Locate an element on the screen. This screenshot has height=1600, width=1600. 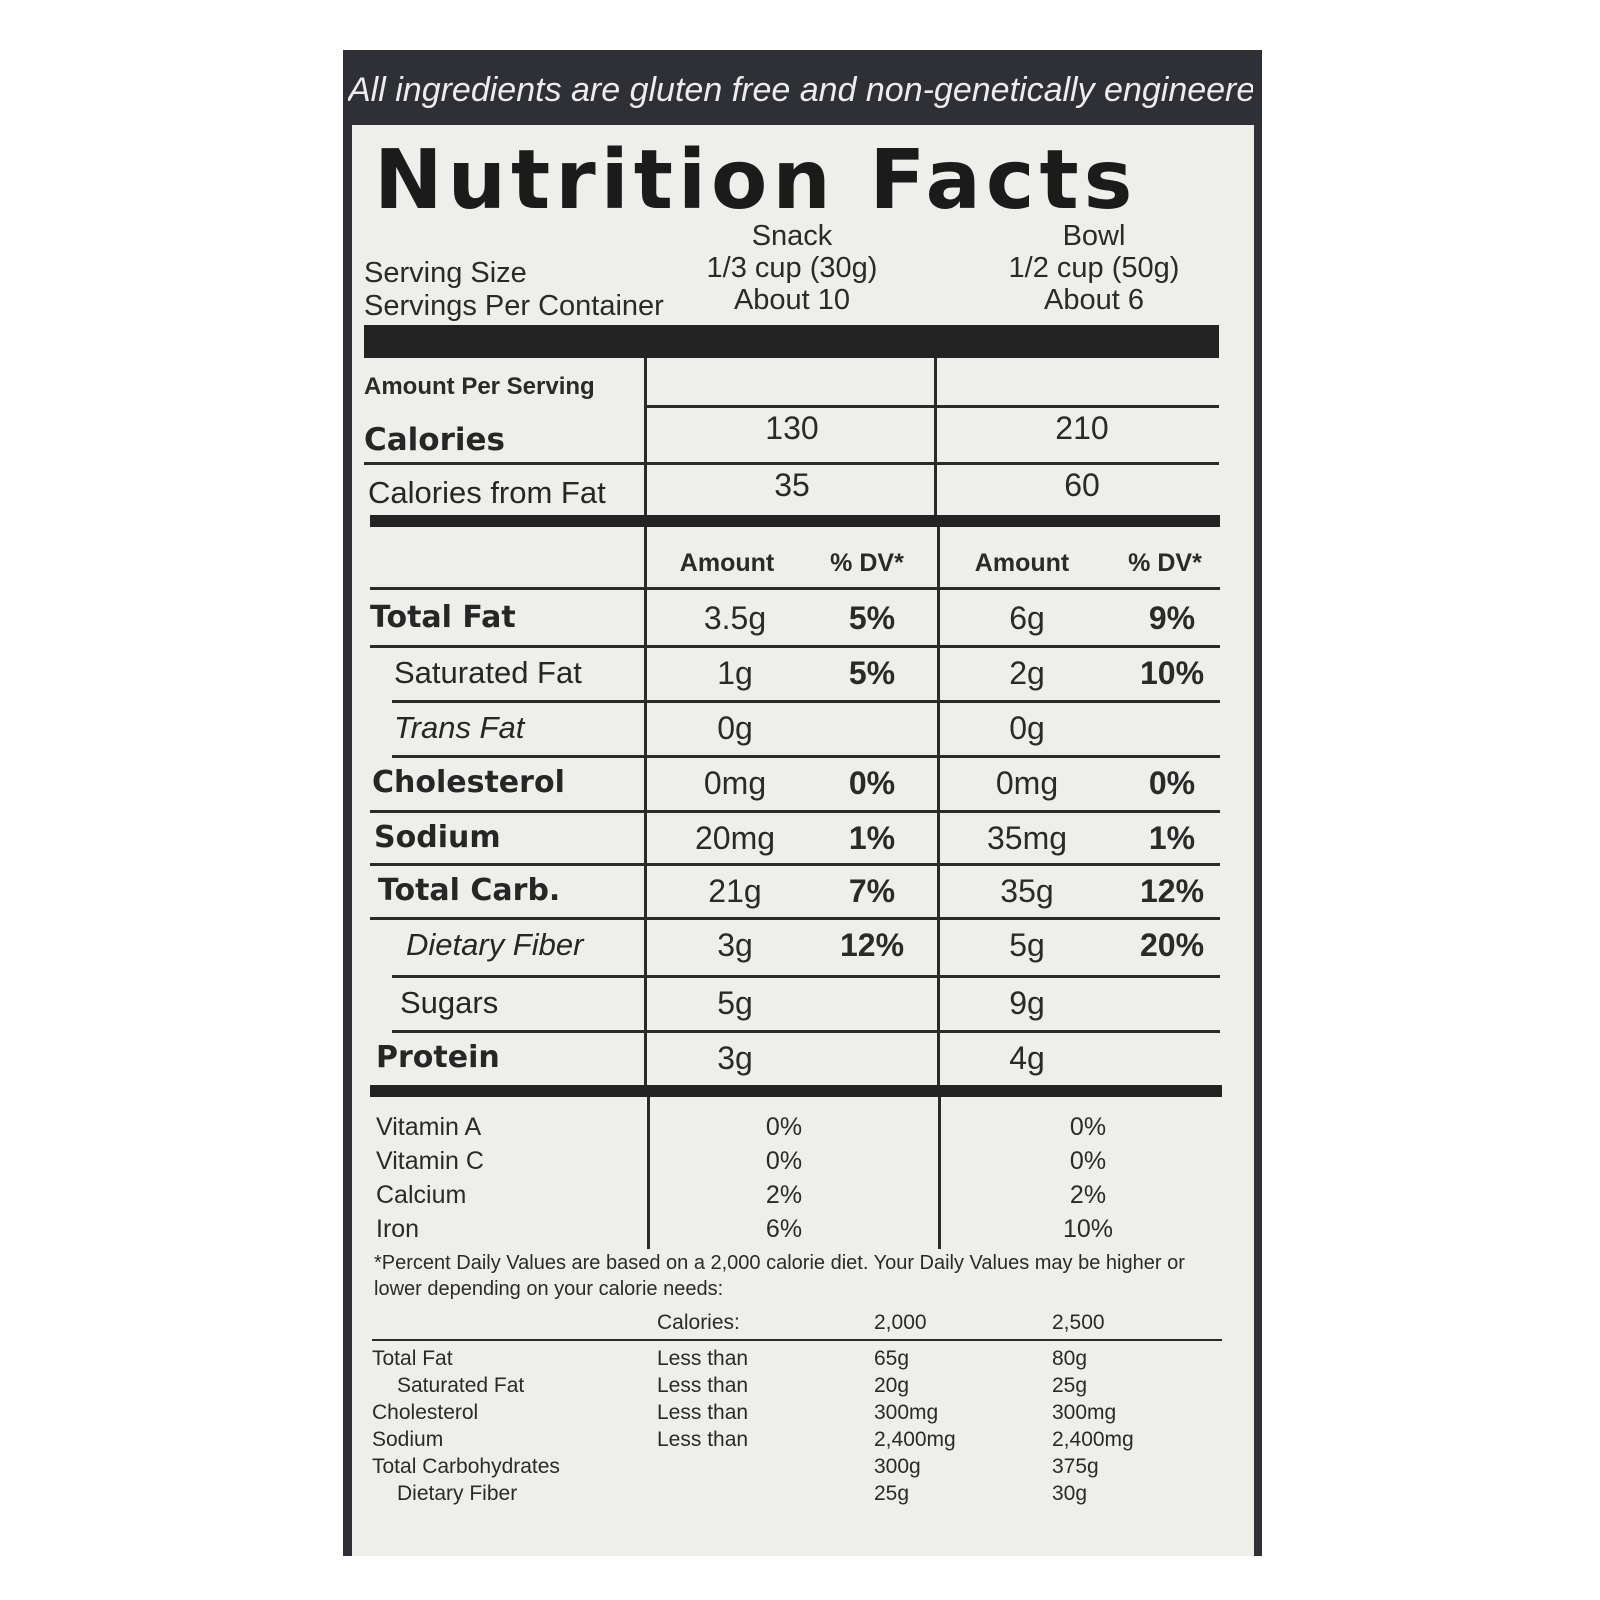
reference-2500-value: 300mg is located at coordinates (1084, 1412).